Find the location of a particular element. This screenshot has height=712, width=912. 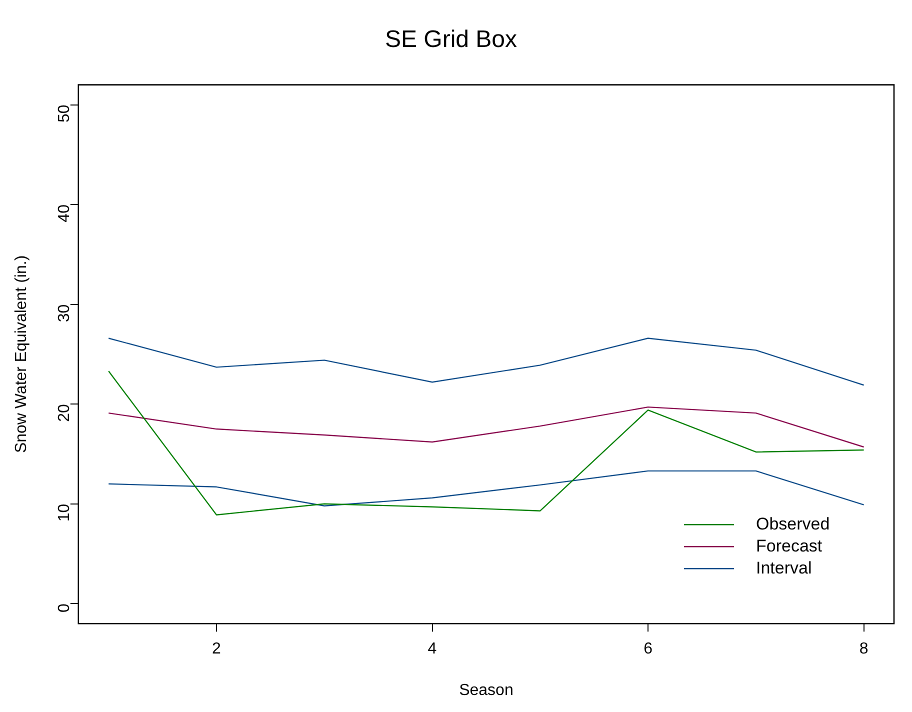

legend-label: Forecast is located at coordinates (789, 546).